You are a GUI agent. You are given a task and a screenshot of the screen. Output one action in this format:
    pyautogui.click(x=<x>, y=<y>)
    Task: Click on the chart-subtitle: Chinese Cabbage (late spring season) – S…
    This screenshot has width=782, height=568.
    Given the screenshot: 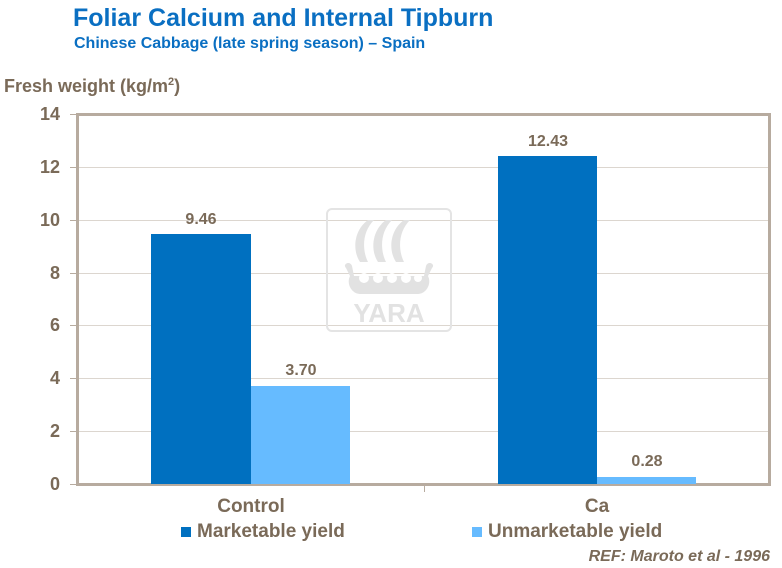 What is the action you would take?
    pyautogui.click(x=250, y=43)
    